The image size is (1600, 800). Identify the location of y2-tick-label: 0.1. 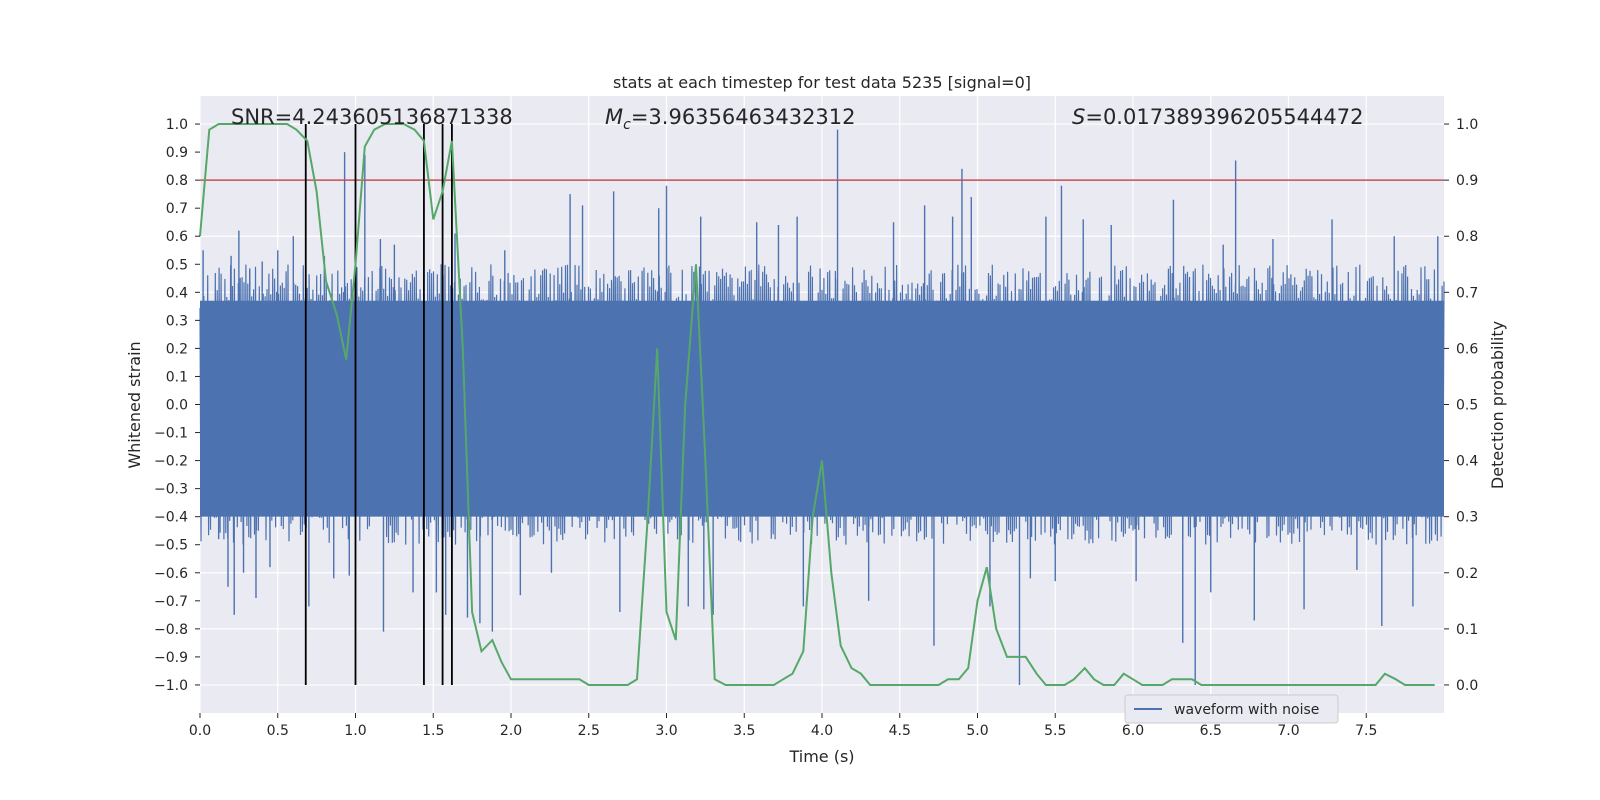
(1467, 630).